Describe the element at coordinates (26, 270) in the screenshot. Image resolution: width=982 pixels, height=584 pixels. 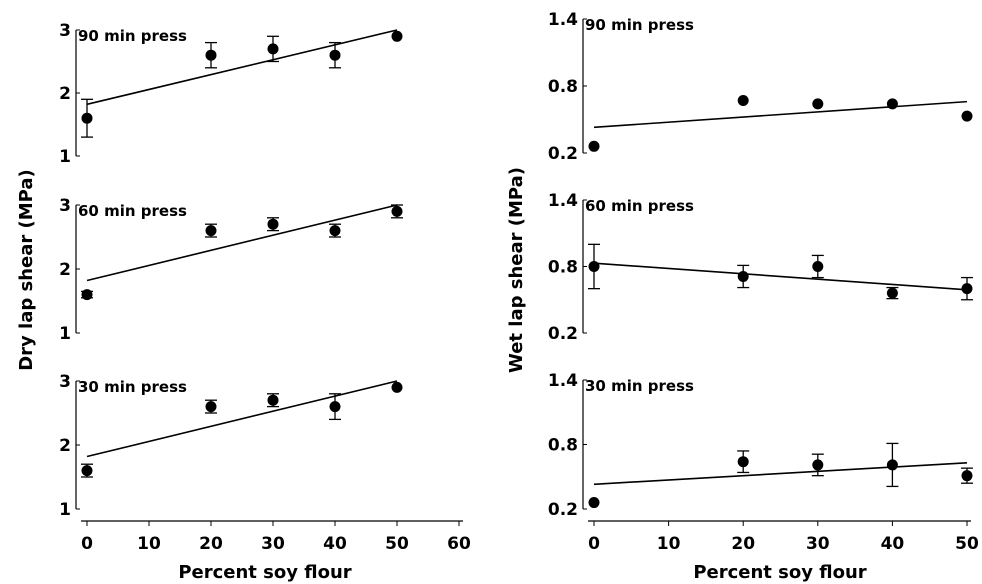
I see `left-y-axis-title: Dry lap shear (MPa)` at that location.